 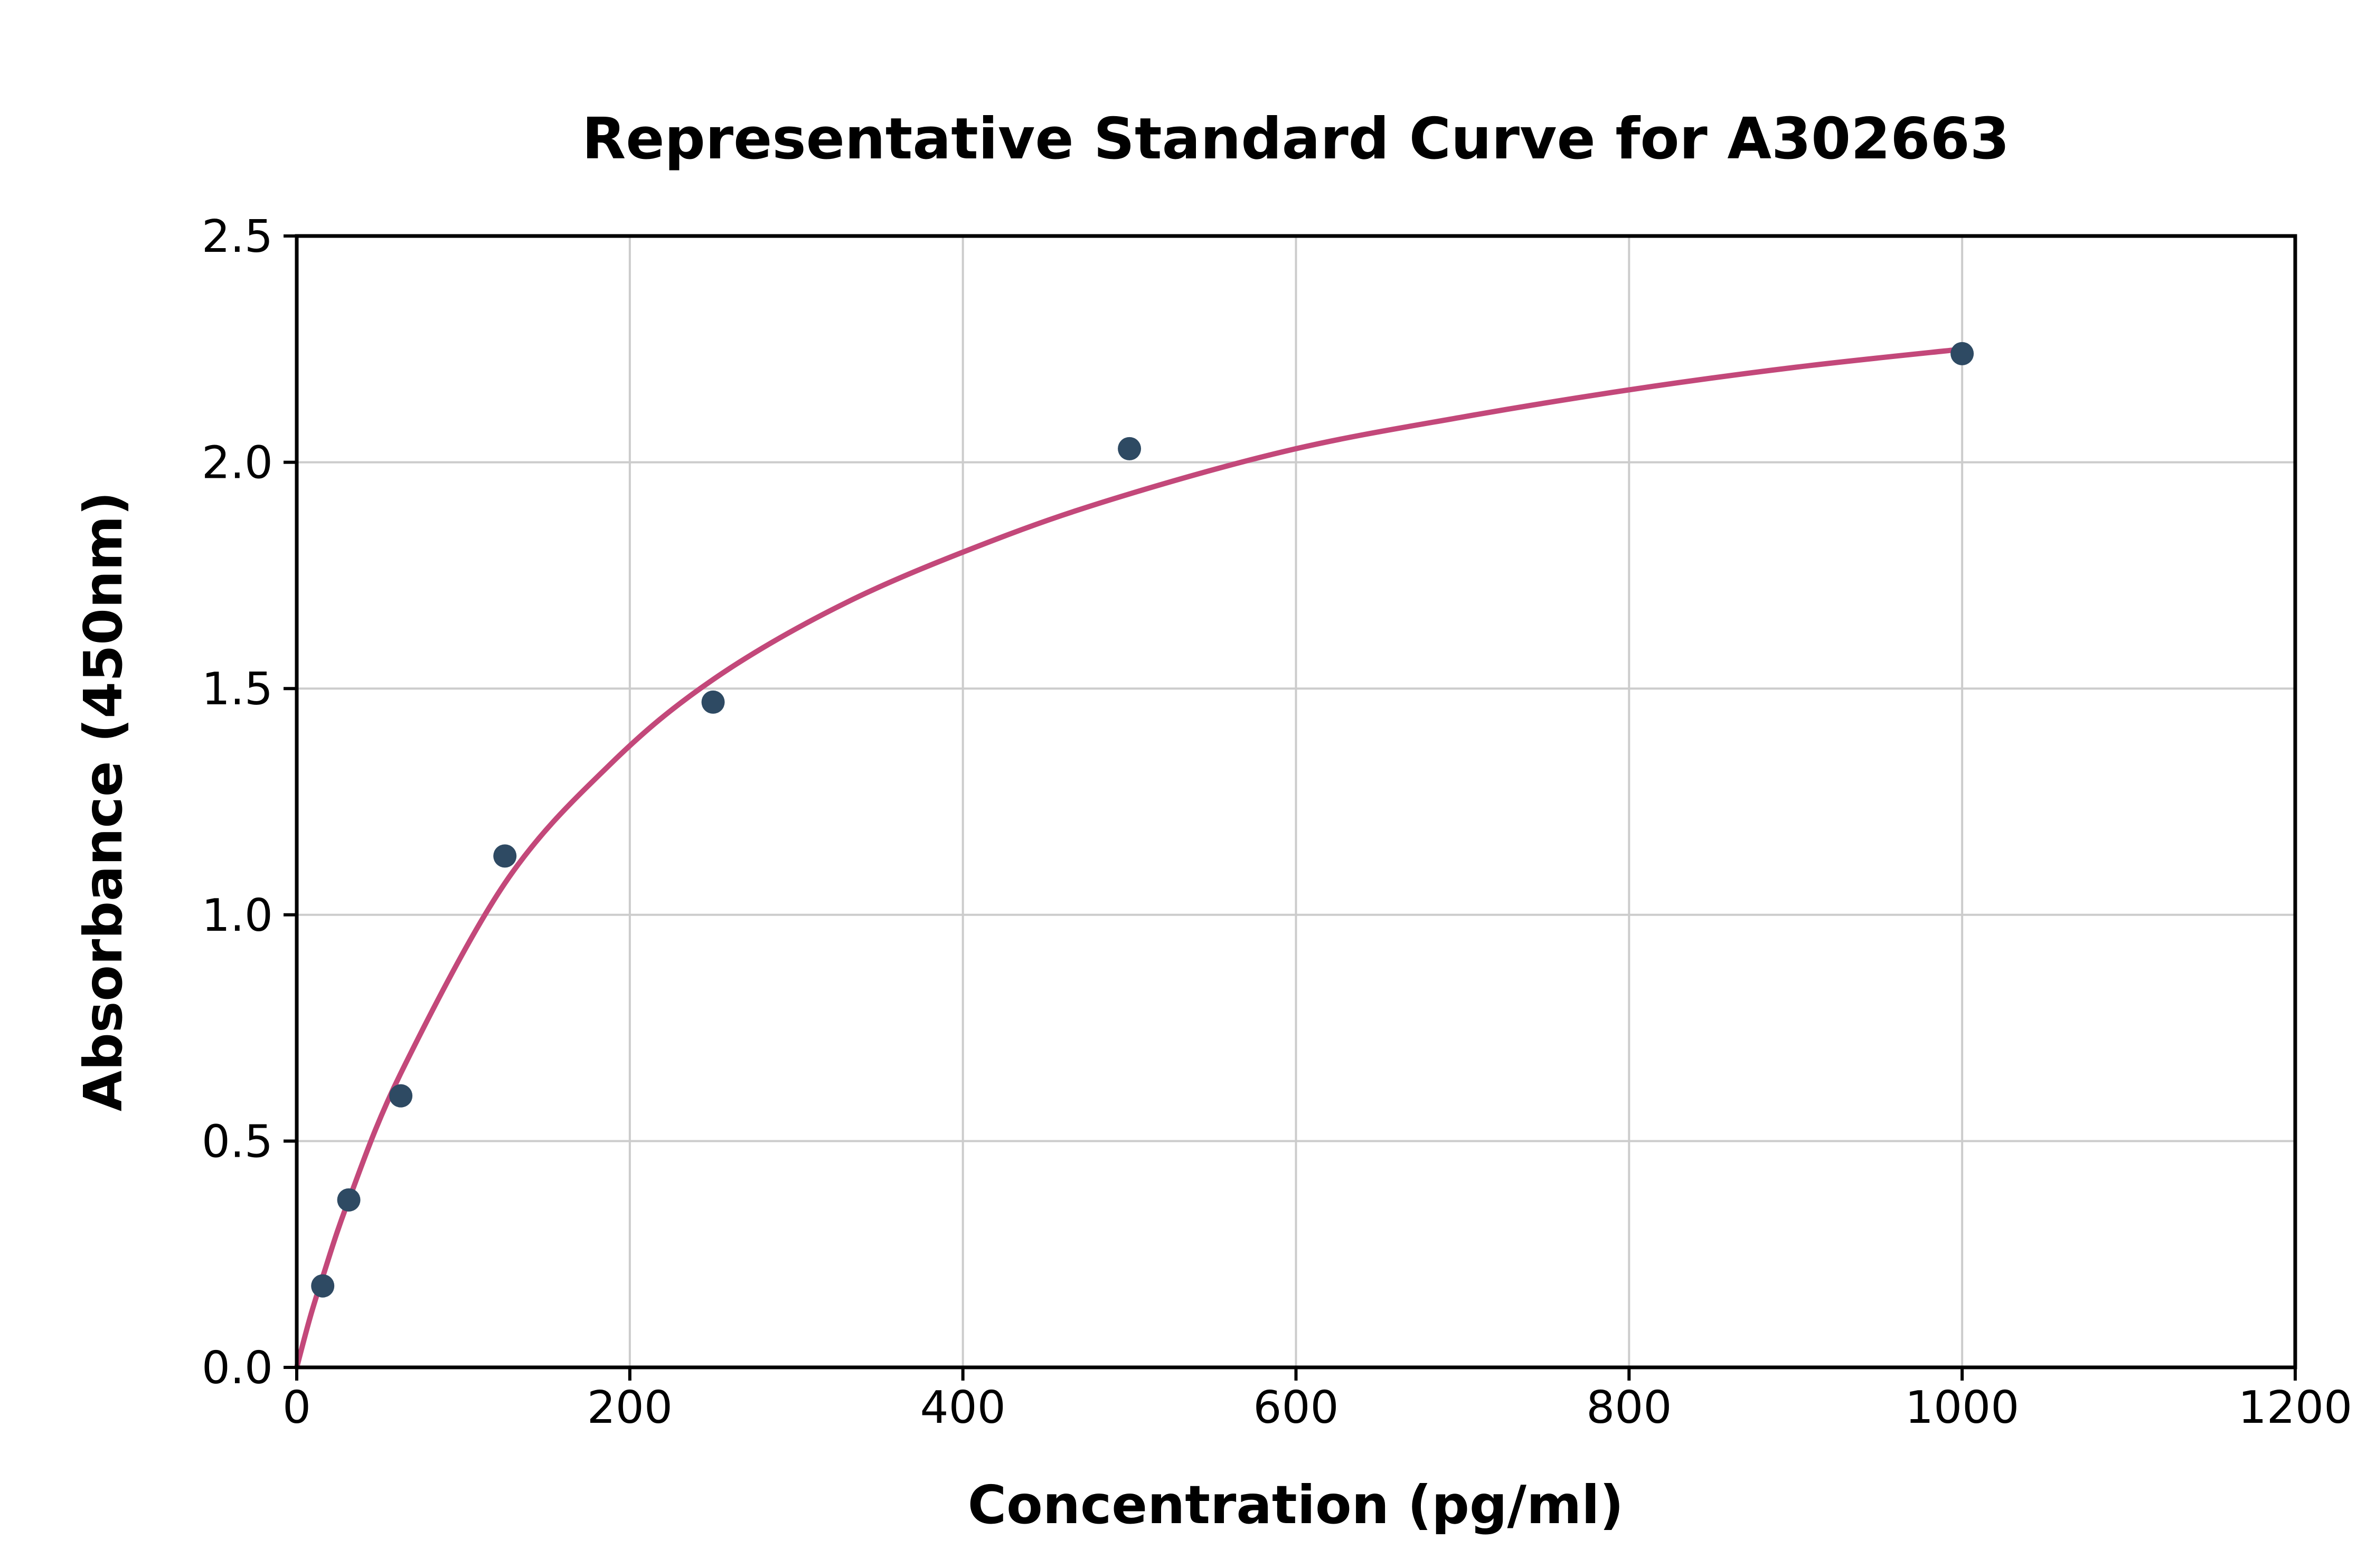 I want to click on y-tick-label: 1.5, so click(x=237, y=689).